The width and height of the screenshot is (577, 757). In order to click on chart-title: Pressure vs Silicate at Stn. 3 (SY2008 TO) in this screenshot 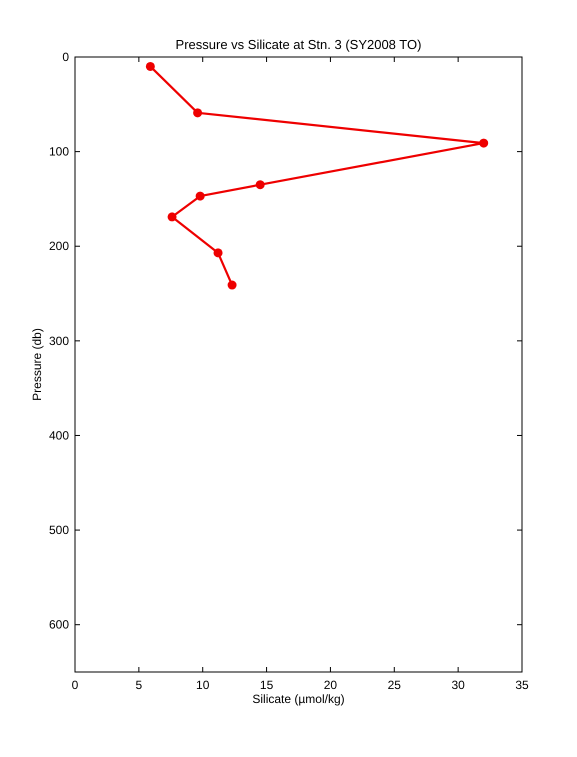, I will do `click(299, 44)`.